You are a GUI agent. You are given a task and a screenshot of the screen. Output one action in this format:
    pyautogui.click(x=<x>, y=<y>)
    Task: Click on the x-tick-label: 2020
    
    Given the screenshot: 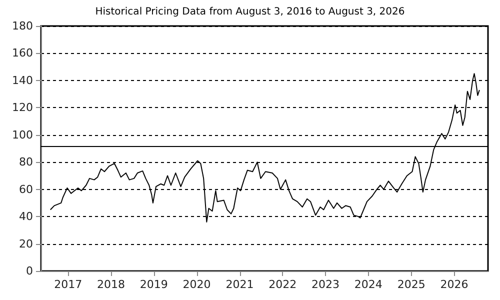 What is the action you would take?
    pyautogui.click(x=196, y=284)
    